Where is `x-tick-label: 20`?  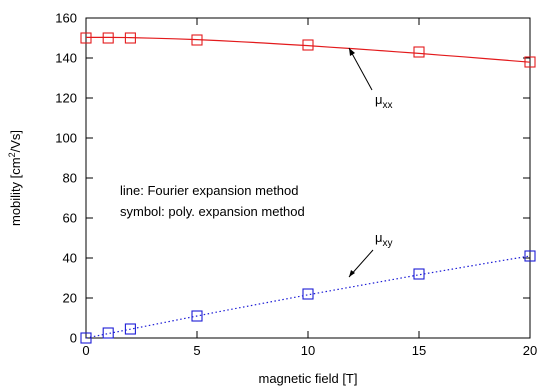
x-tick-label: 20 is located at coordinates (530, 350).